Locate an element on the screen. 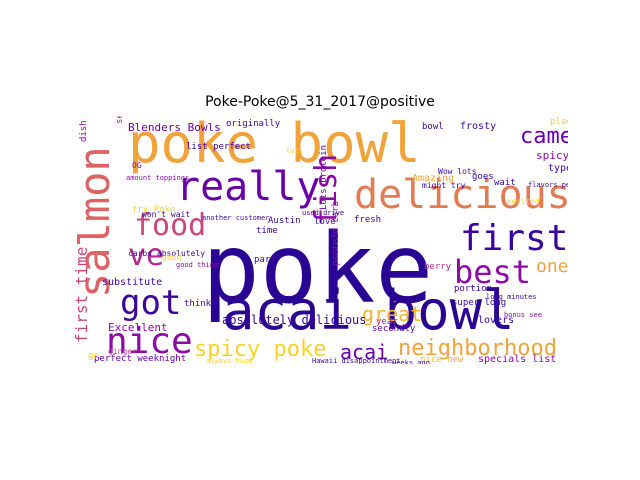 The height and width of the screenshot is (480, 640). word-best: best is located at coordinates (493, 272).